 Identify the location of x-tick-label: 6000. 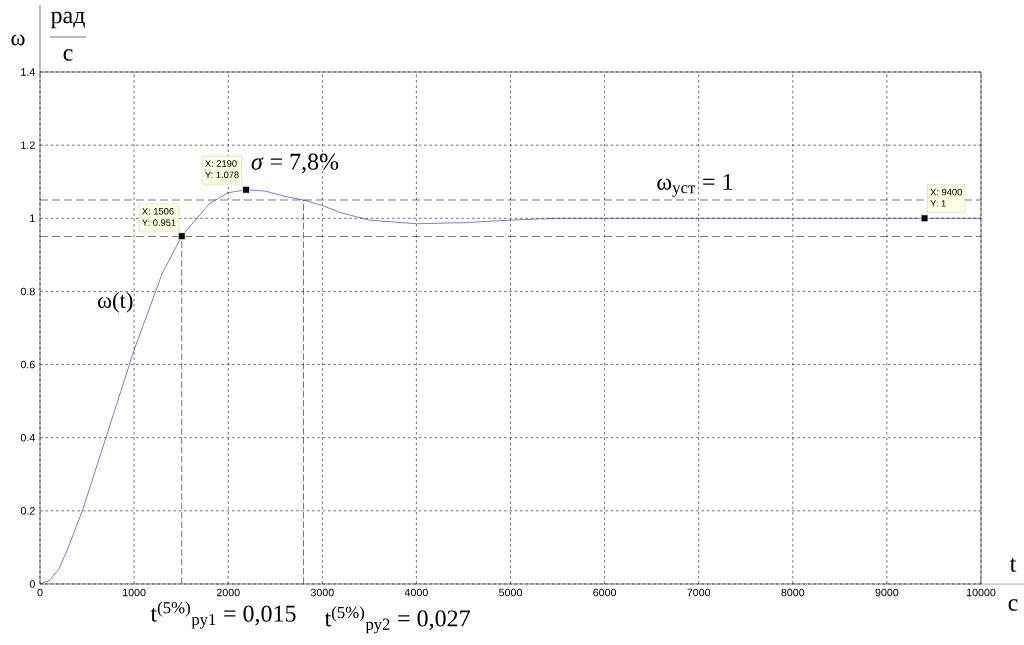
(605, 592).